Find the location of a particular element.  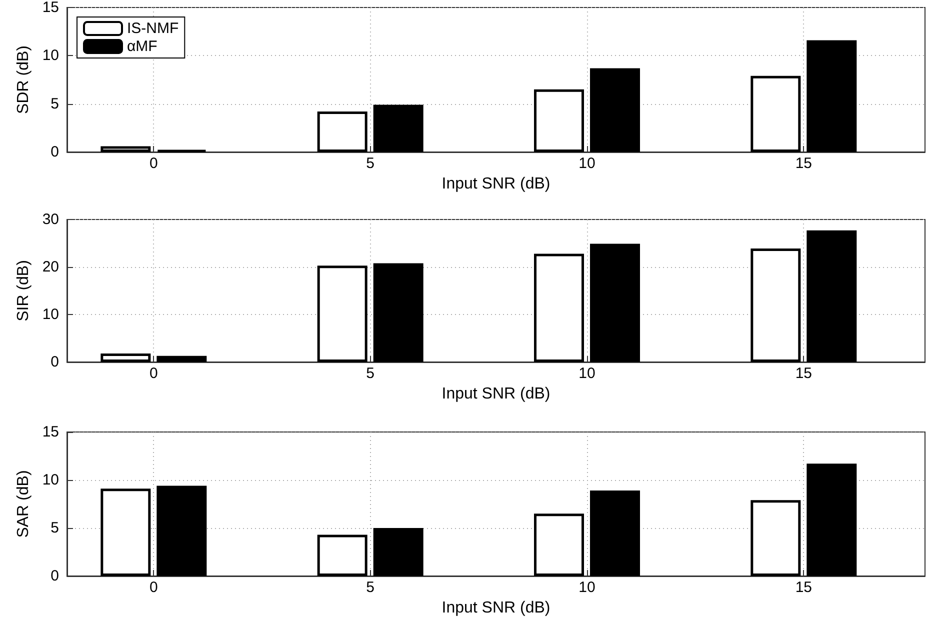

y-axis-title: SAR (dB) is located at coordinates (23, 504).